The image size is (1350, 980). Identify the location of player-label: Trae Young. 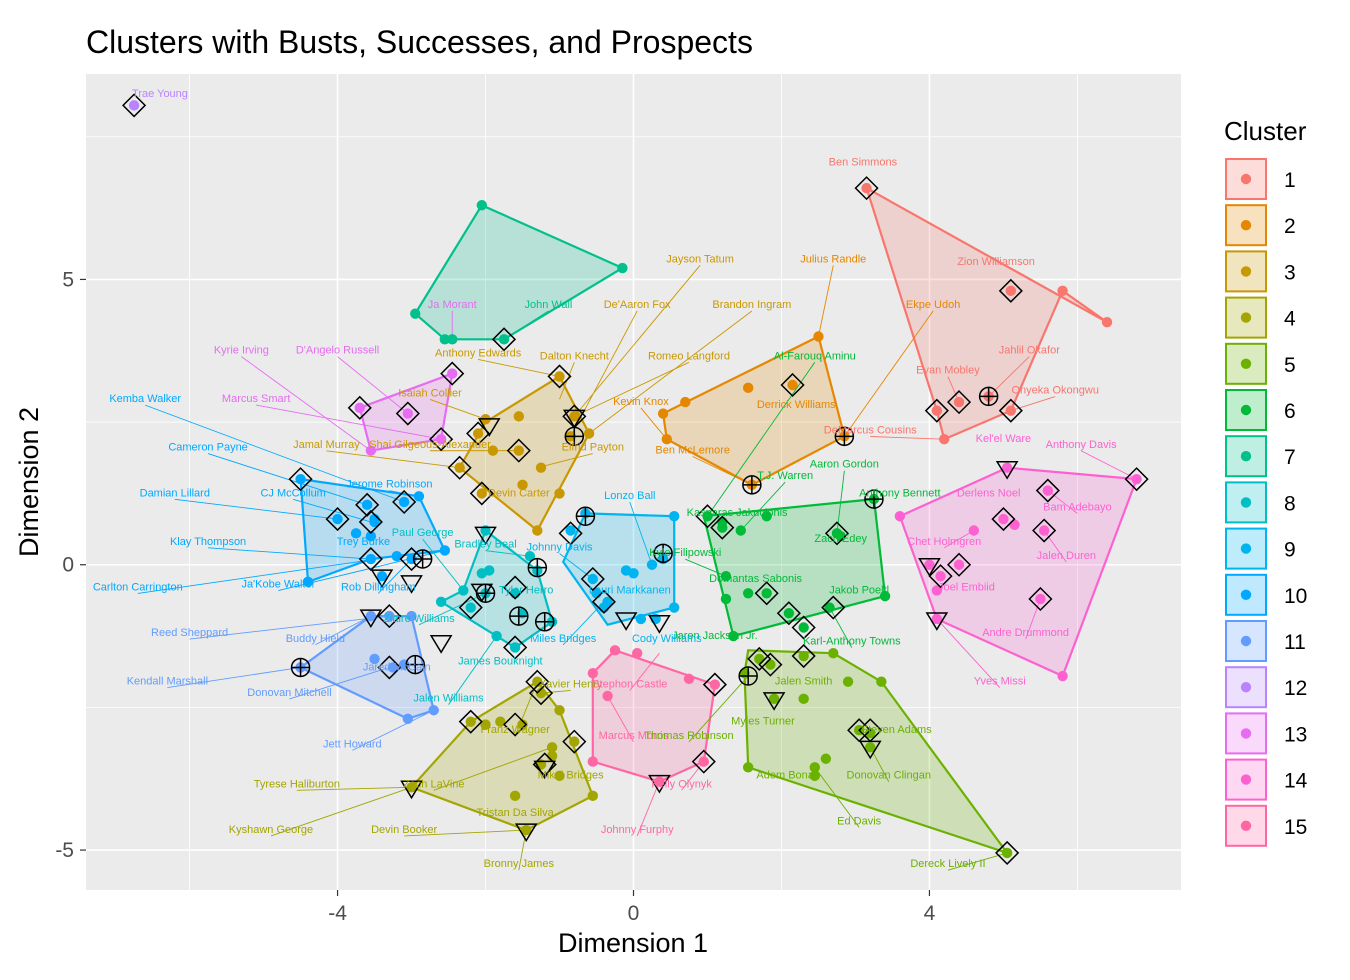
(160, 94).